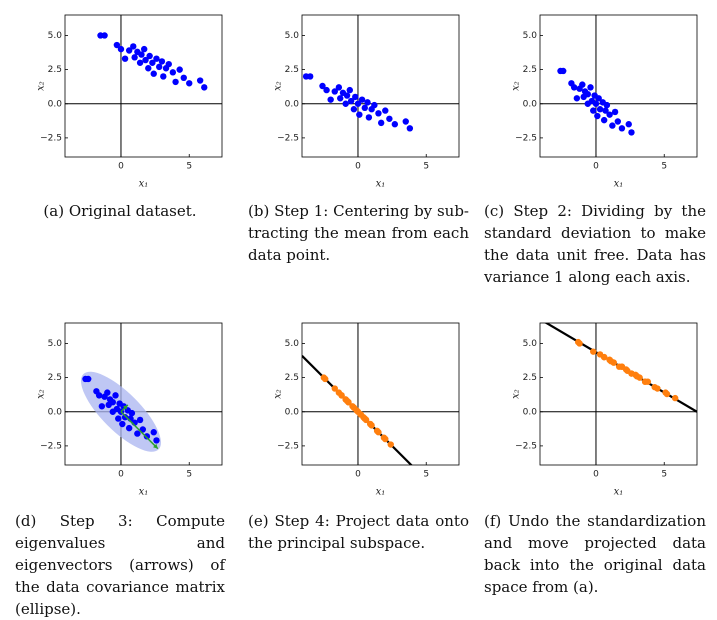  I want to click on arrow-head, so click(155, 446).